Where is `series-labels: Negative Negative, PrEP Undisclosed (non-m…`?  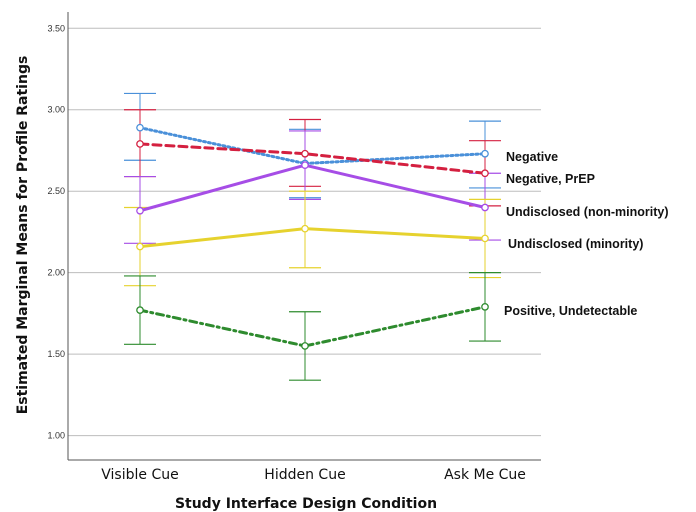
series-labels: Negative Negative, PrEP Undisclosed (non-m… is located at coordinates (586, 234).